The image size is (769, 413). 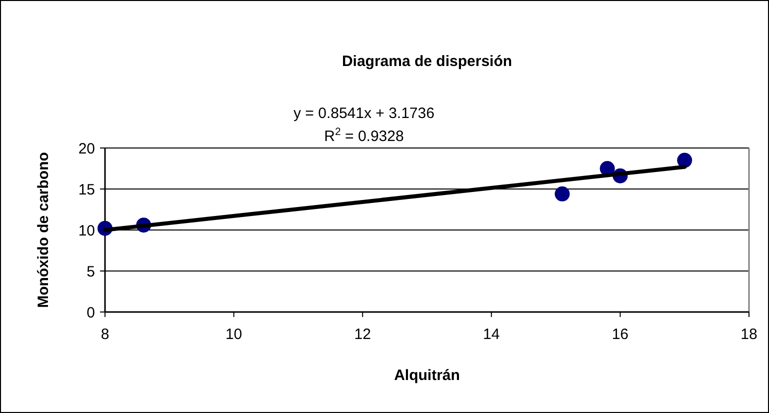 What do you see at coordinates (86, 231) in the screenshot?
I see `y-tick-label: 10` at bounding box center [86, 231].